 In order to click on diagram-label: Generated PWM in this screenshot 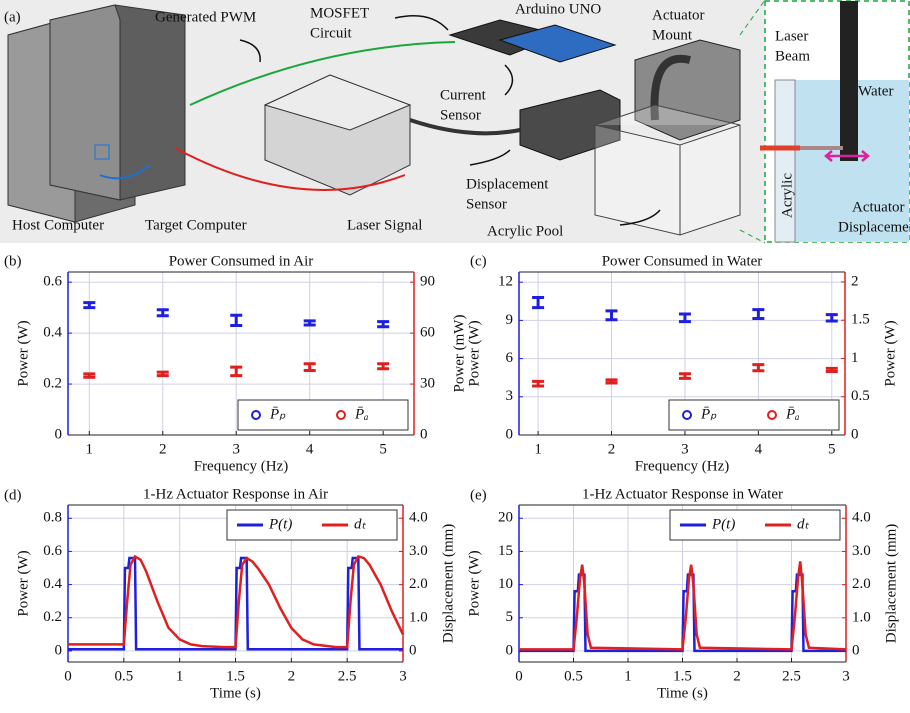, I will do `click(205, 17)`.